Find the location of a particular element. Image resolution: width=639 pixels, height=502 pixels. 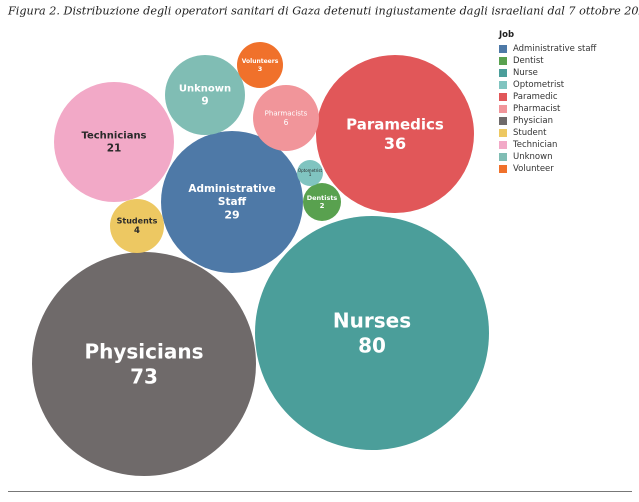

bubble-value-pharmacist: 6 is located at coordinates (286, 122).